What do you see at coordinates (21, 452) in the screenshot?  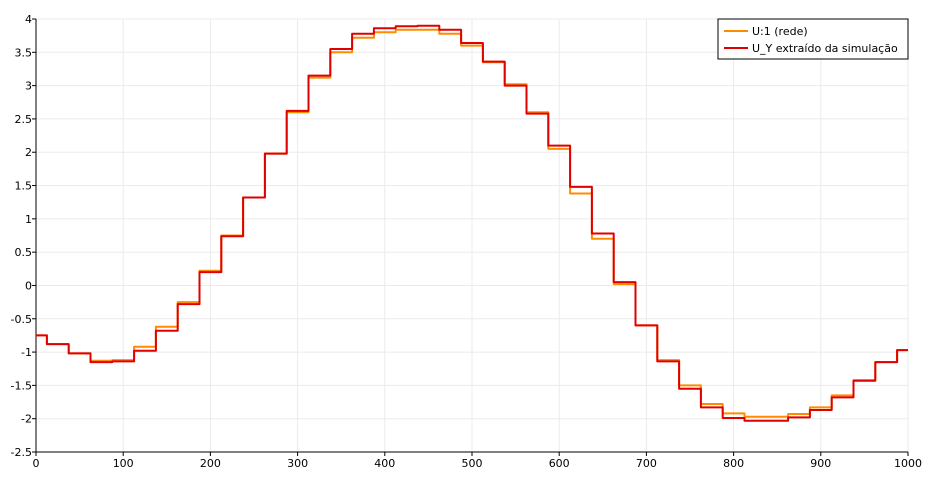 I see `y-tick-label: -2.5` at bounding box center [21, 452].